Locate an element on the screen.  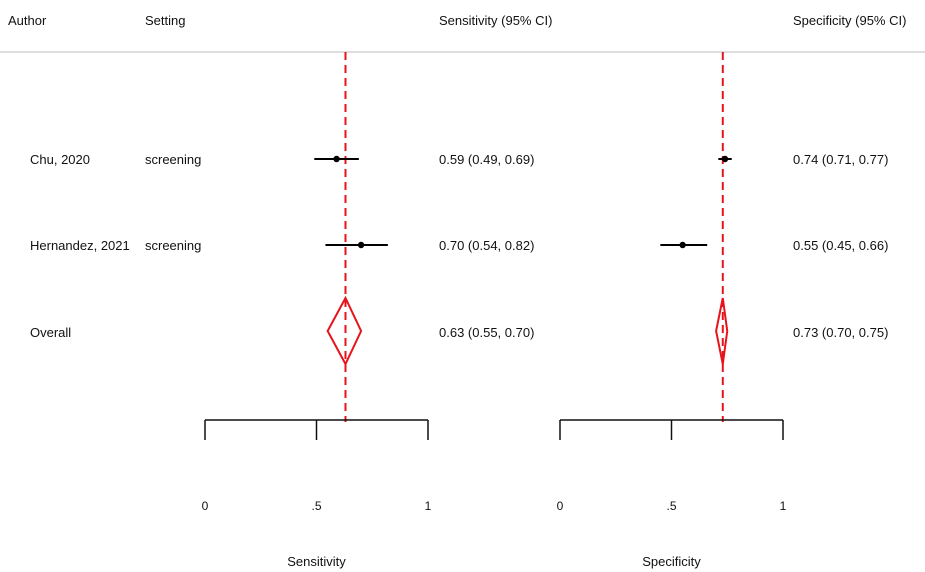
sensitivity-point-chu is located at coordinates (336, 159).